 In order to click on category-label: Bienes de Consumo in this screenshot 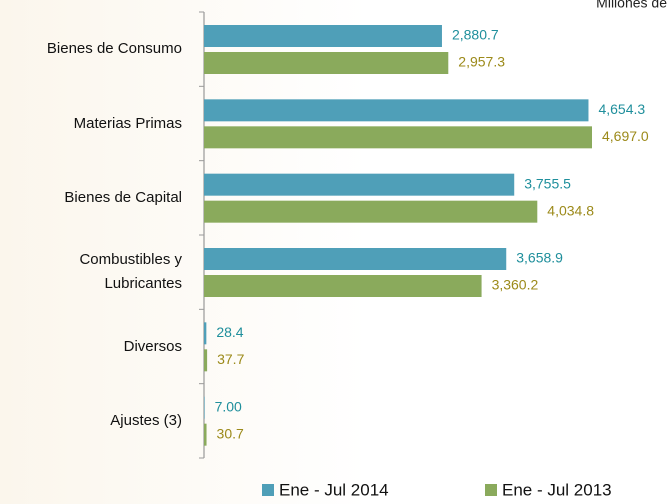, I will do `click(114, 49)`.